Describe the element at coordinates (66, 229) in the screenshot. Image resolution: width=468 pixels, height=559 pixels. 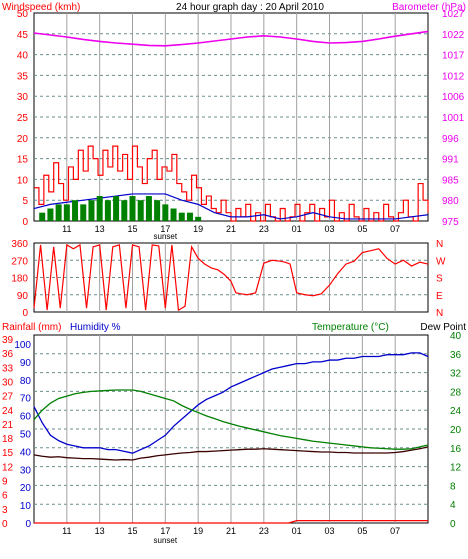
I see `wind-x-tick-label: 11` at that location.